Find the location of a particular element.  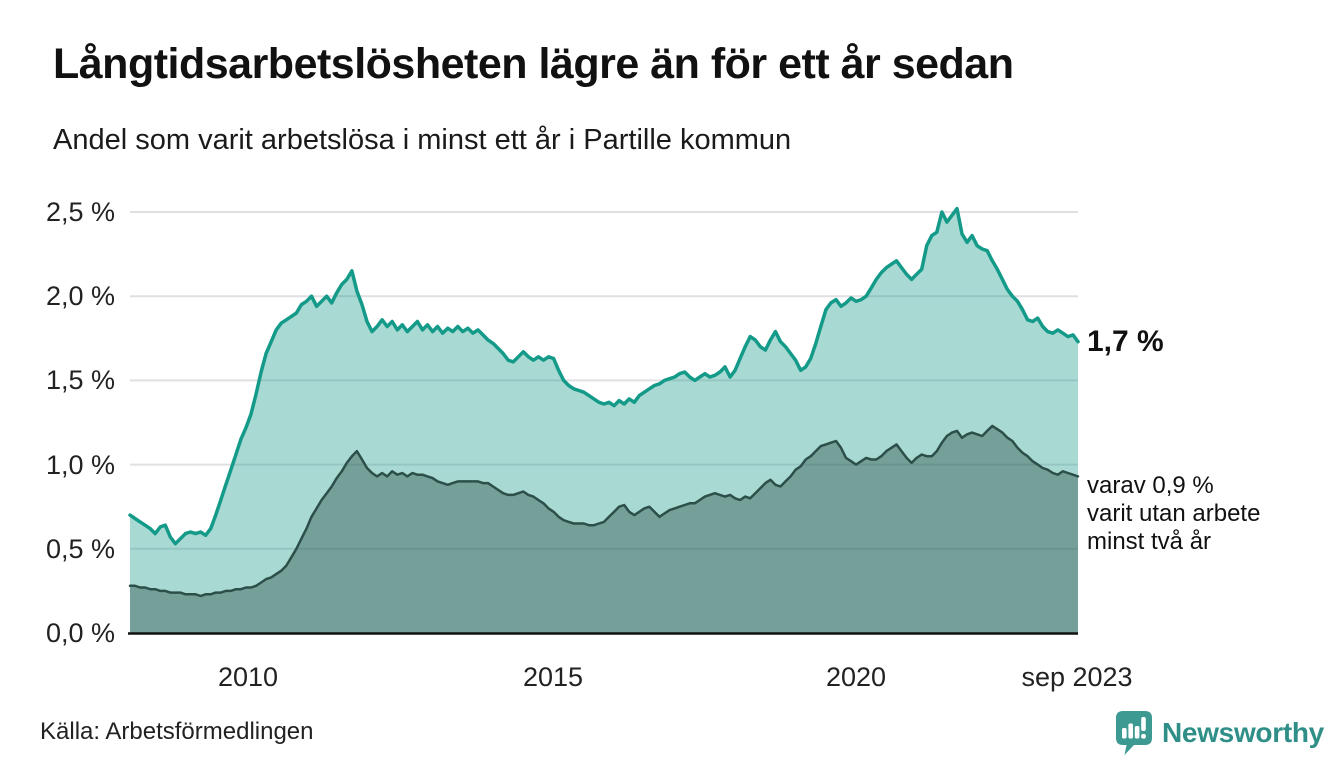

y-tick-label: 1,5 % is located at coordinates (80, 380).